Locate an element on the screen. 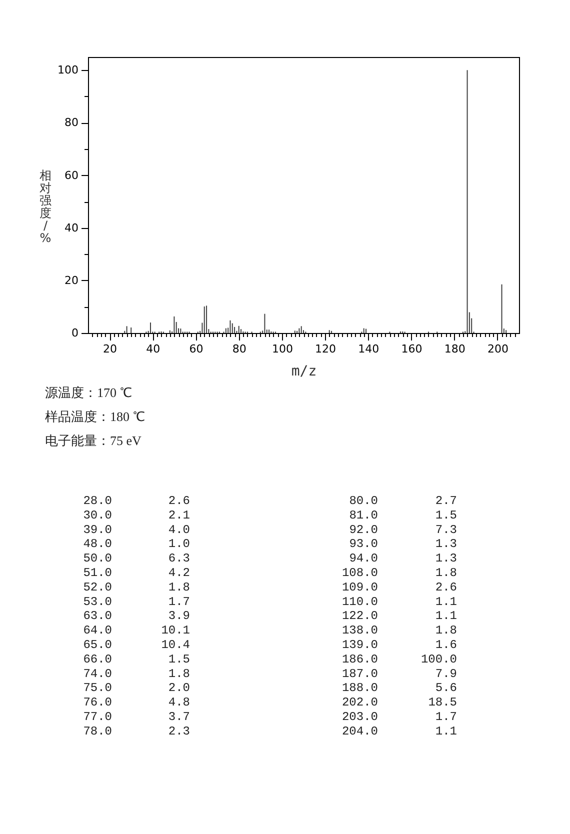 This screenshot has height=834, width=570. text: 92.0 is located at coordinates (363, 529).